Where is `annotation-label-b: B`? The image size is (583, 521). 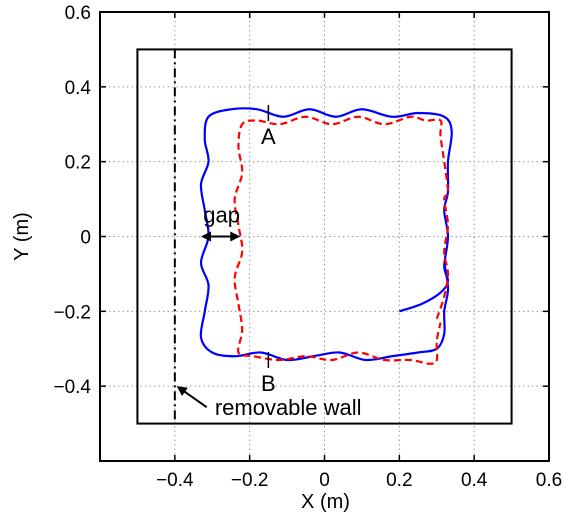
annotation-label-b: B is located at coordinates (268, 383).